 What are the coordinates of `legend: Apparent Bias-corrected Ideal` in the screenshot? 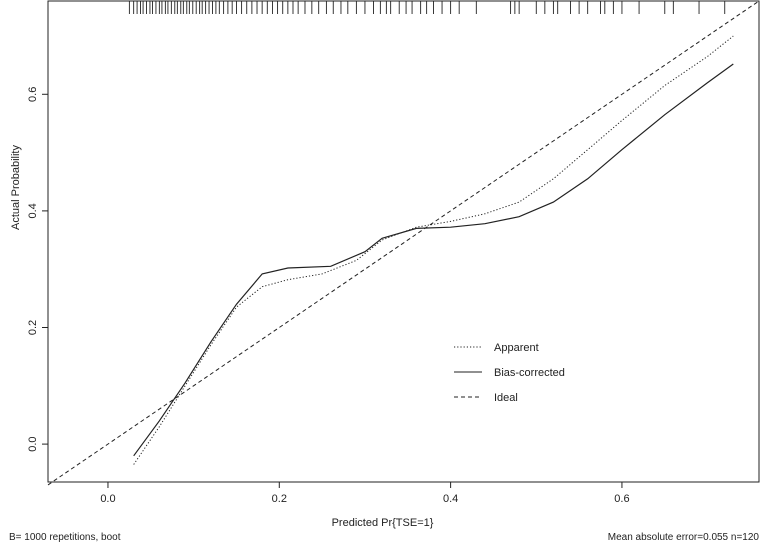 It's located at (509, 373).